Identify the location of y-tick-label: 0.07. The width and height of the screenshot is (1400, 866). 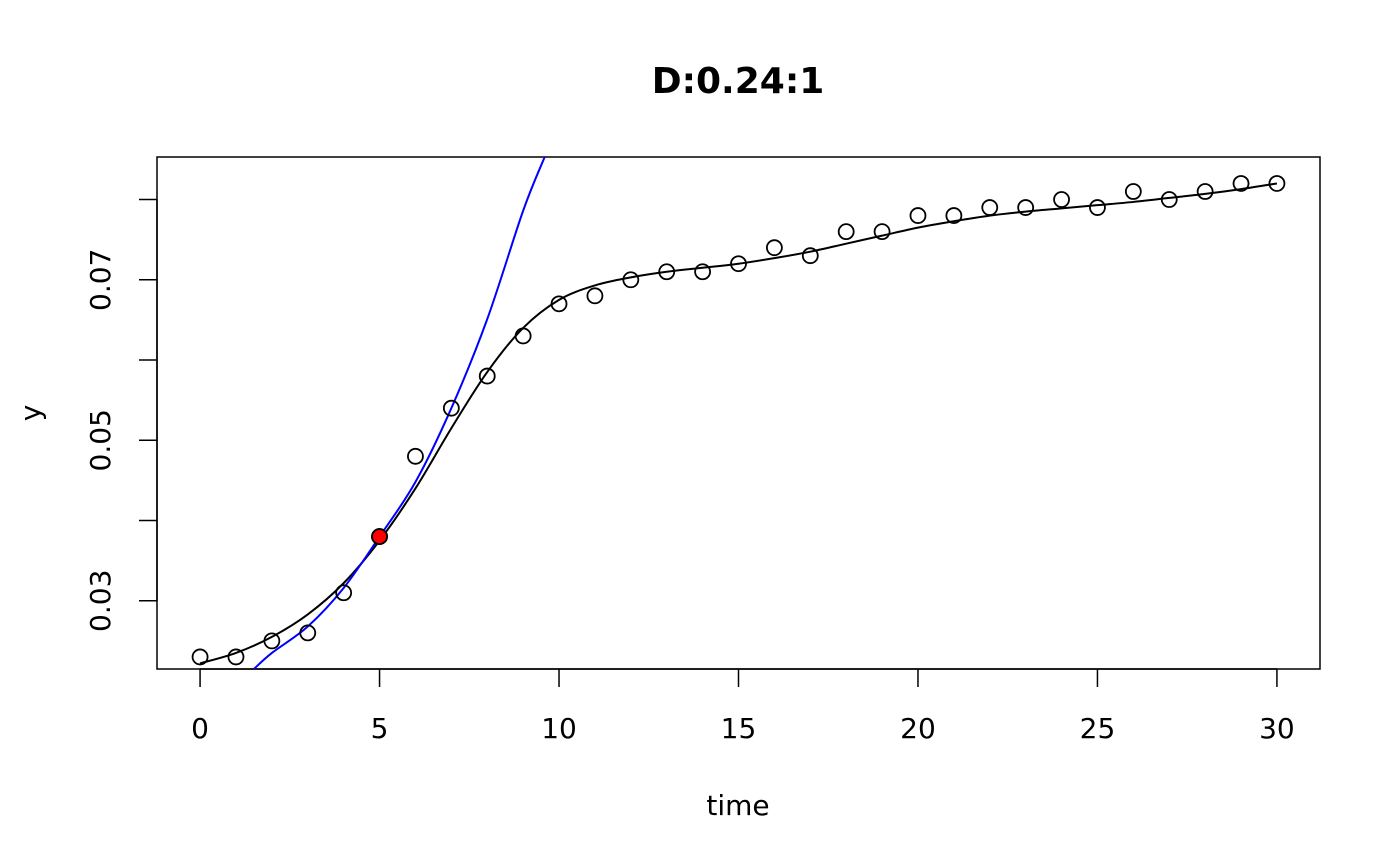
(100, 280).